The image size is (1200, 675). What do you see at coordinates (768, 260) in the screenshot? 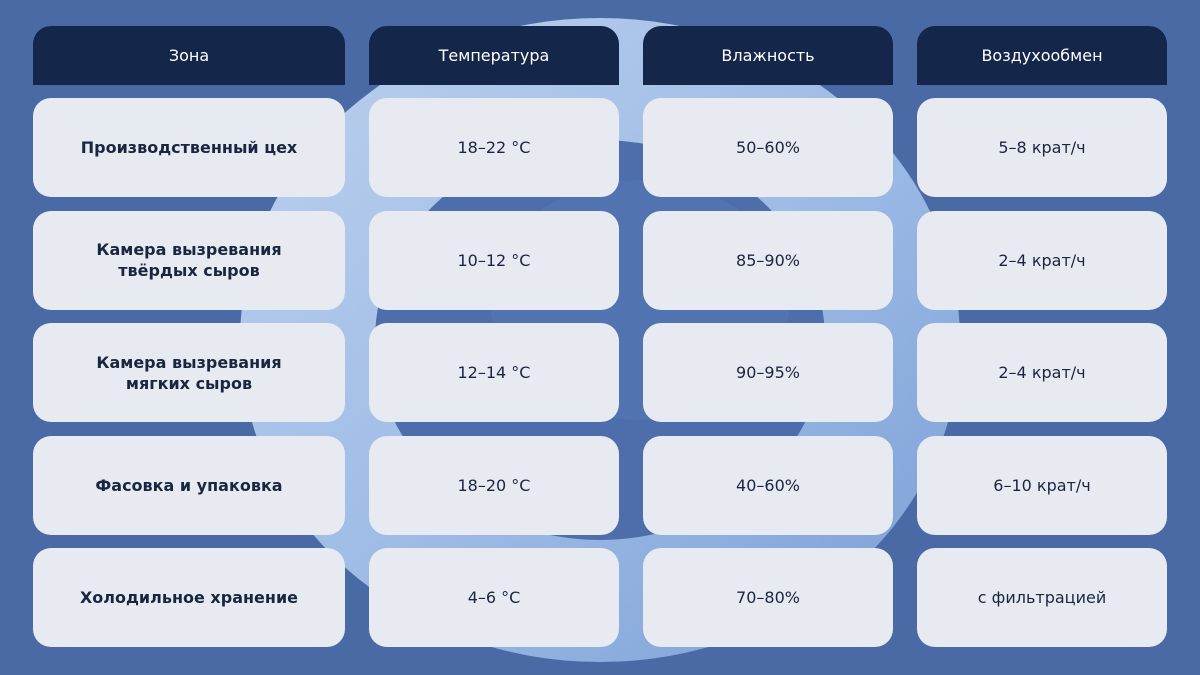
I see `row-2-humidity: 85–90%` at bounding box center [768, 260].